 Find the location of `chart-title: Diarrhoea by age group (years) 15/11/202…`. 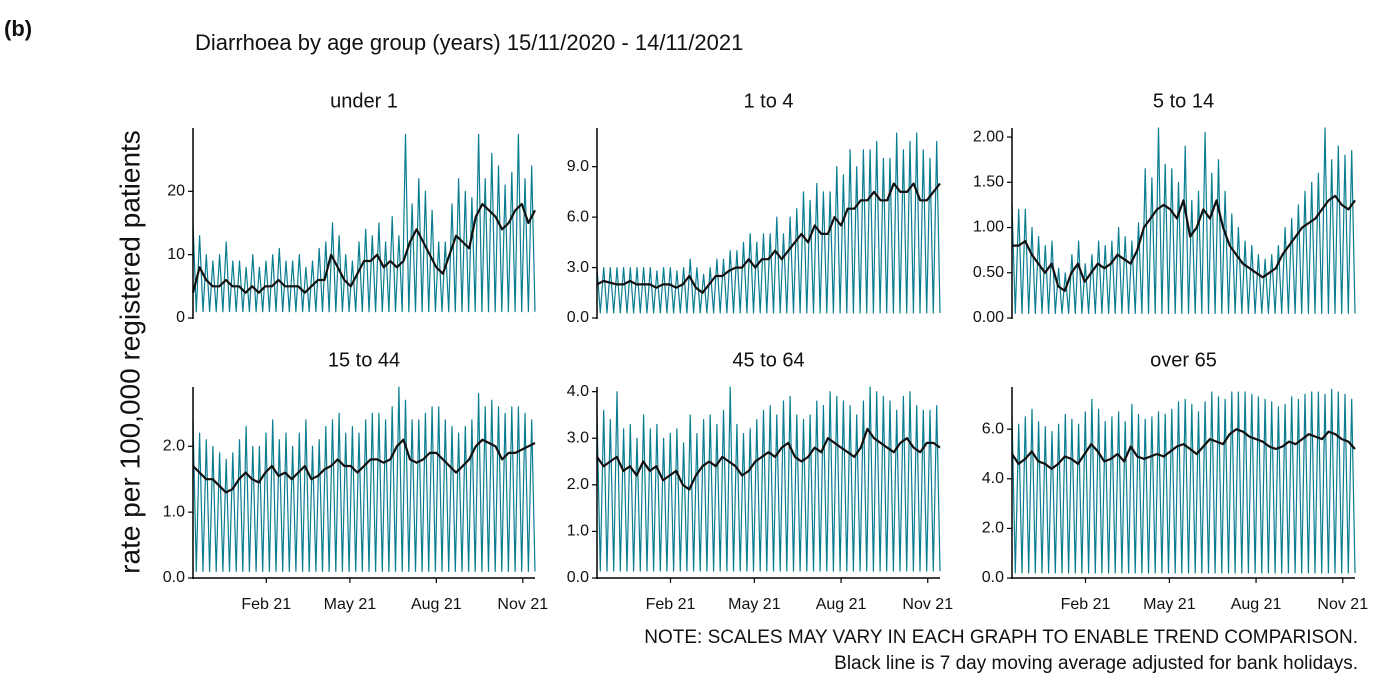

chart-title: Diarrhoea by age group (years) 15/11/202… is located at coordinates (469, 42).